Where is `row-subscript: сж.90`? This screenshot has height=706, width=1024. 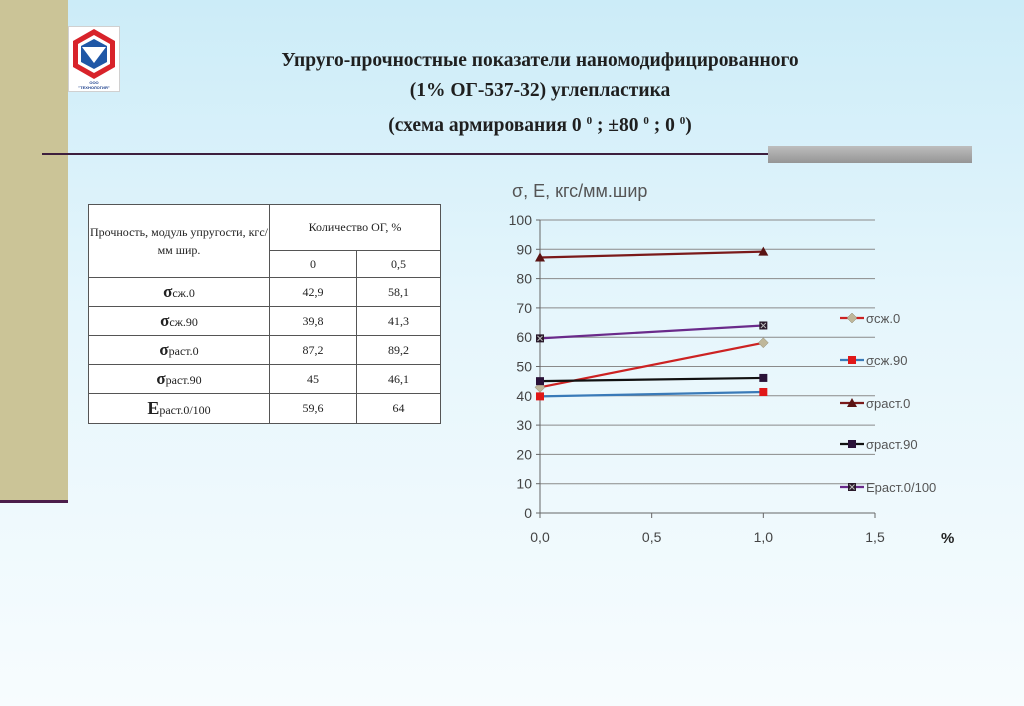 row-subscript: сж.90 is located at coordinates (183, 322).